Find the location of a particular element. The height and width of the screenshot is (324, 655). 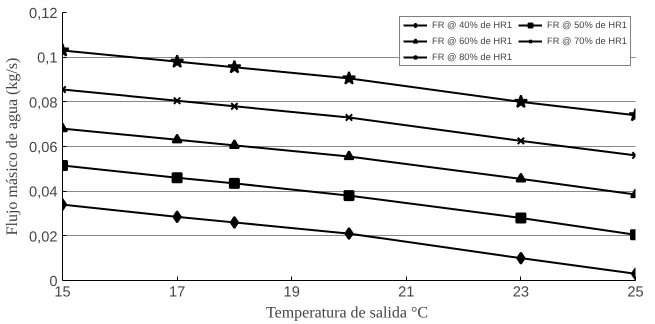

x-tick-label: 21 is located at coordinates (406, 292).